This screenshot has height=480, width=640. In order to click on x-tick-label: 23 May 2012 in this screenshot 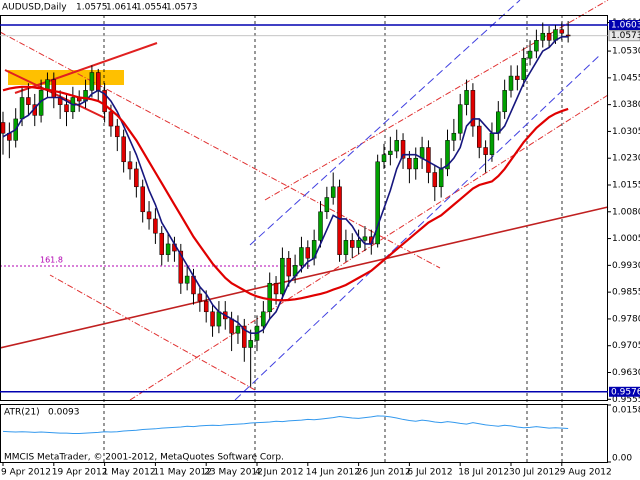, I will do `click(233, 473)`.